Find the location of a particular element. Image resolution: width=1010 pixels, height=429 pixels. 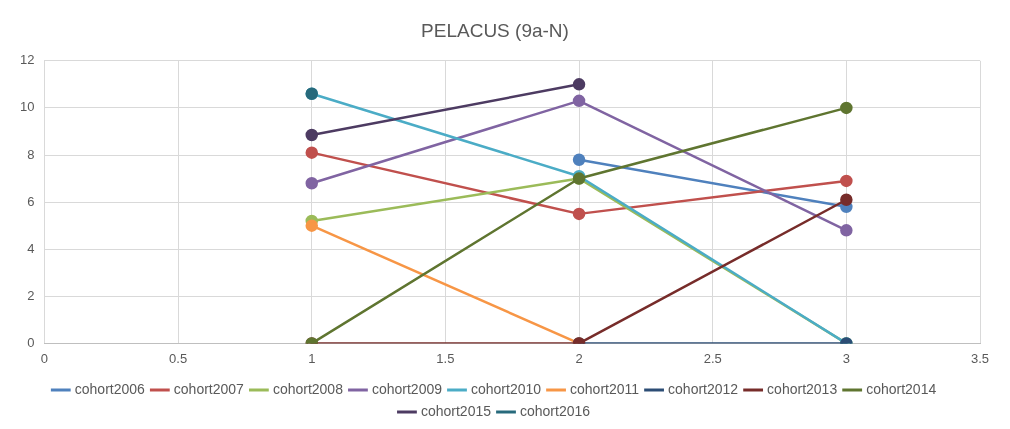

legend-label: cohort2013 is located at coordinates (802, 388).